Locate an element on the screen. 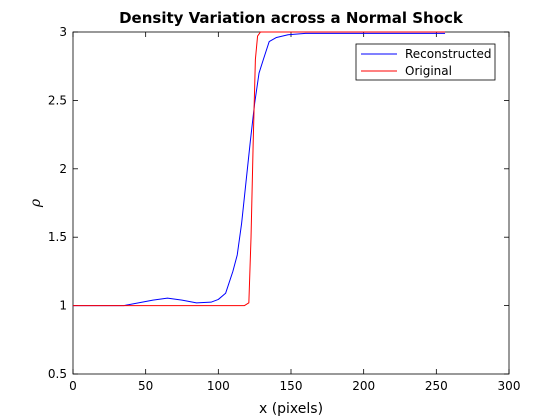  x-tick-label: 100 is located at coordinates (218, 386).